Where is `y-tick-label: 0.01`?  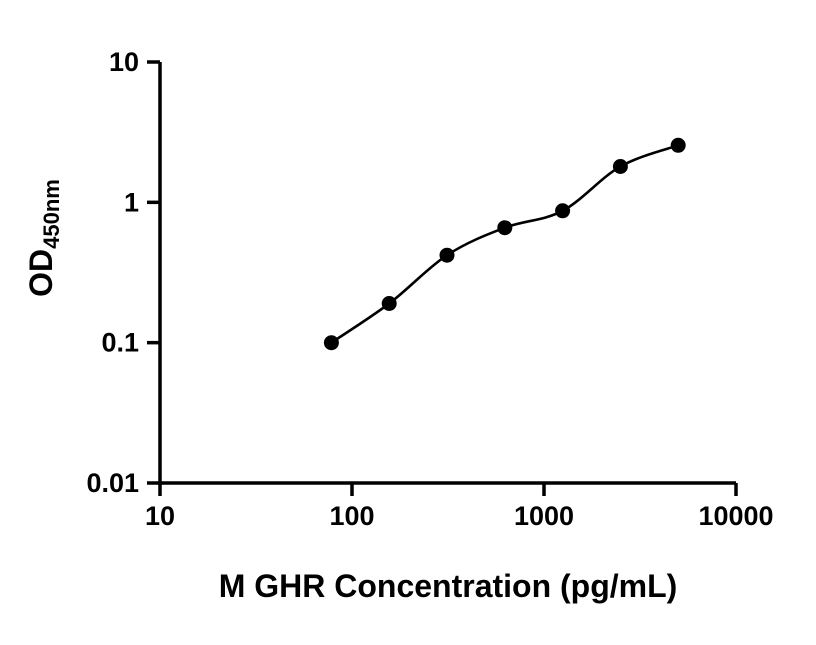
y-tick-label: 0.01 is located at coordinates (112, 483).